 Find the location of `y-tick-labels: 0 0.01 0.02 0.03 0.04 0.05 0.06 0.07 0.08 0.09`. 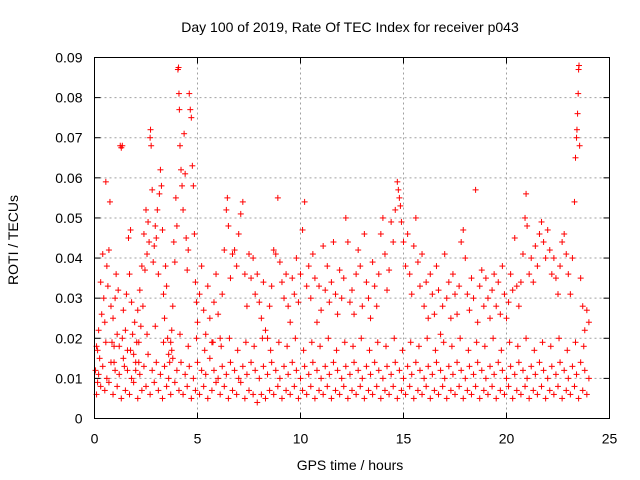

y-tick-labels: 0 0.01 0.02 0.03 0.04 0.05 0.06 0.07 0.08 0.09 is located at coordinates (68, 238).